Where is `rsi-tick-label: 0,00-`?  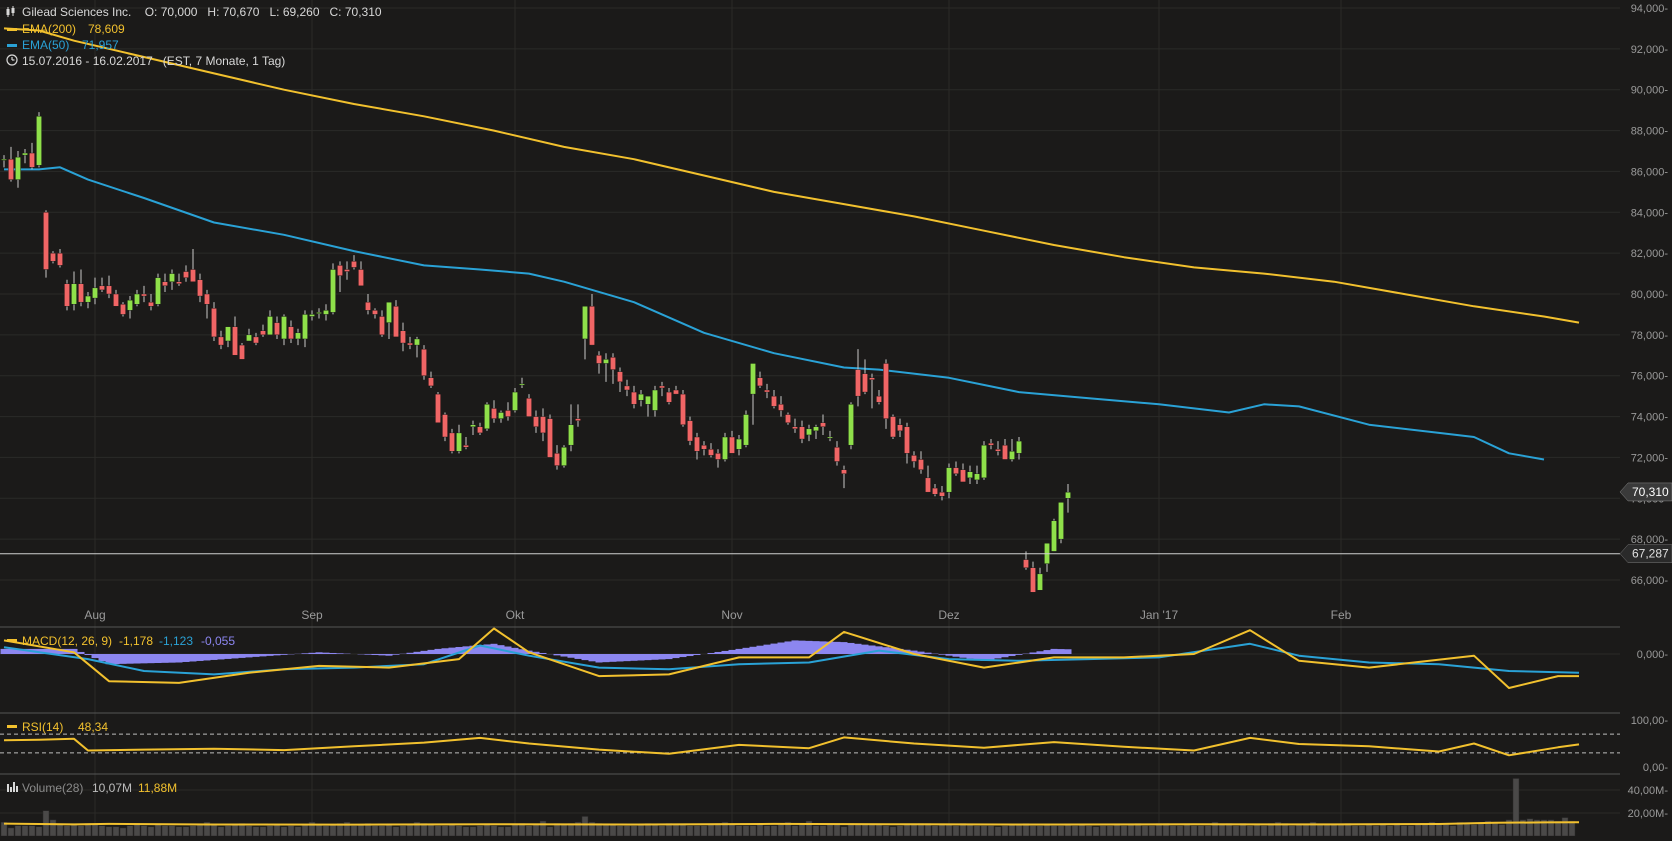 rsi-tick-label: 0,00- is located at coordinates (1655, 768).